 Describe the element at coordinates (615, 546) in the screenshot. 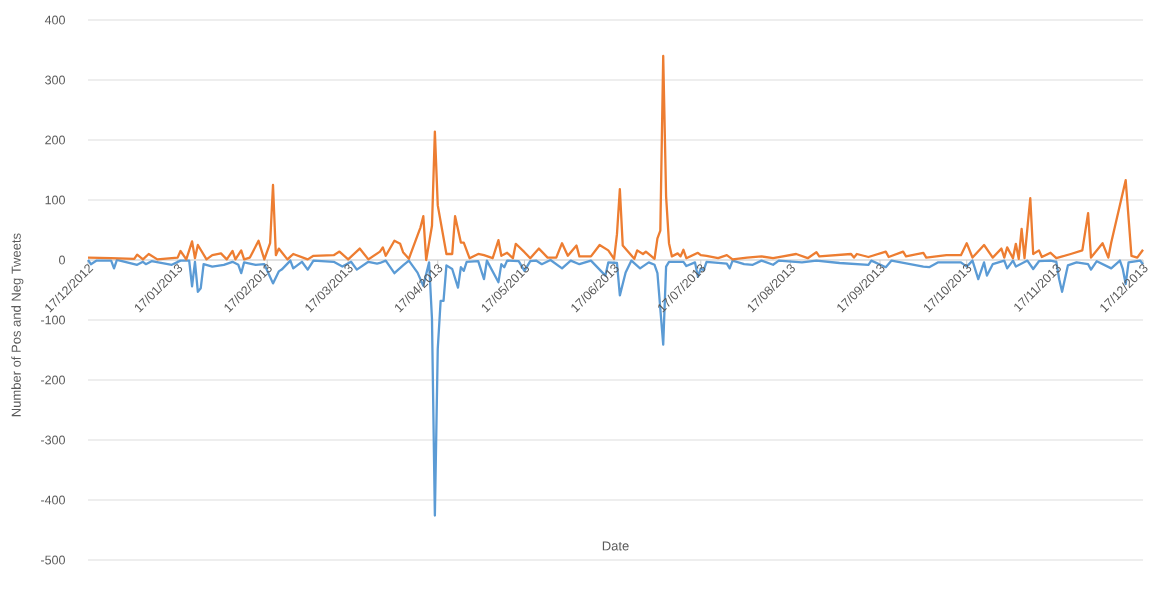

I see `x-axis-title: Date` at that location.